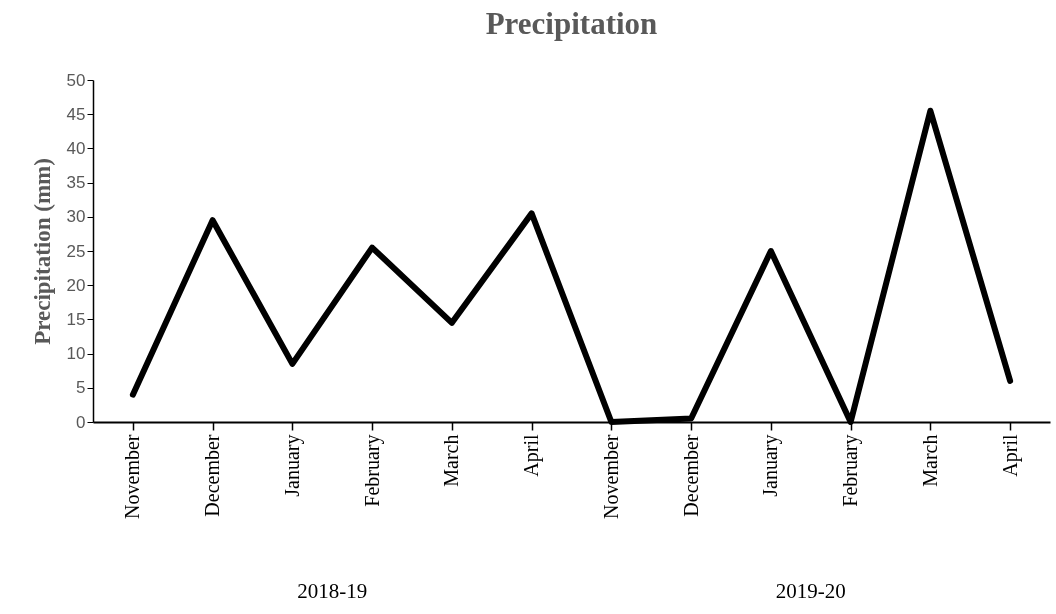  Describe the element at coordinates (571, 23) in the screenshot. I see `chart-title: Precipitation` at that location.